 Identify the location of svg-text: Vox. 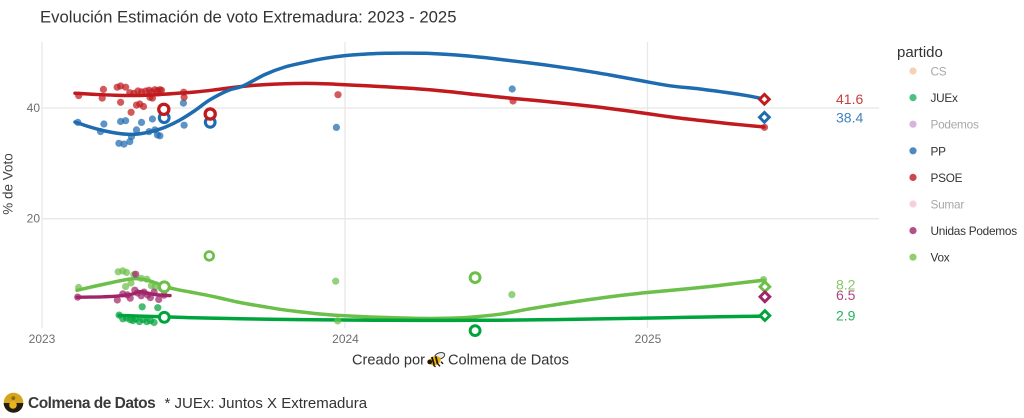
(940, 258).